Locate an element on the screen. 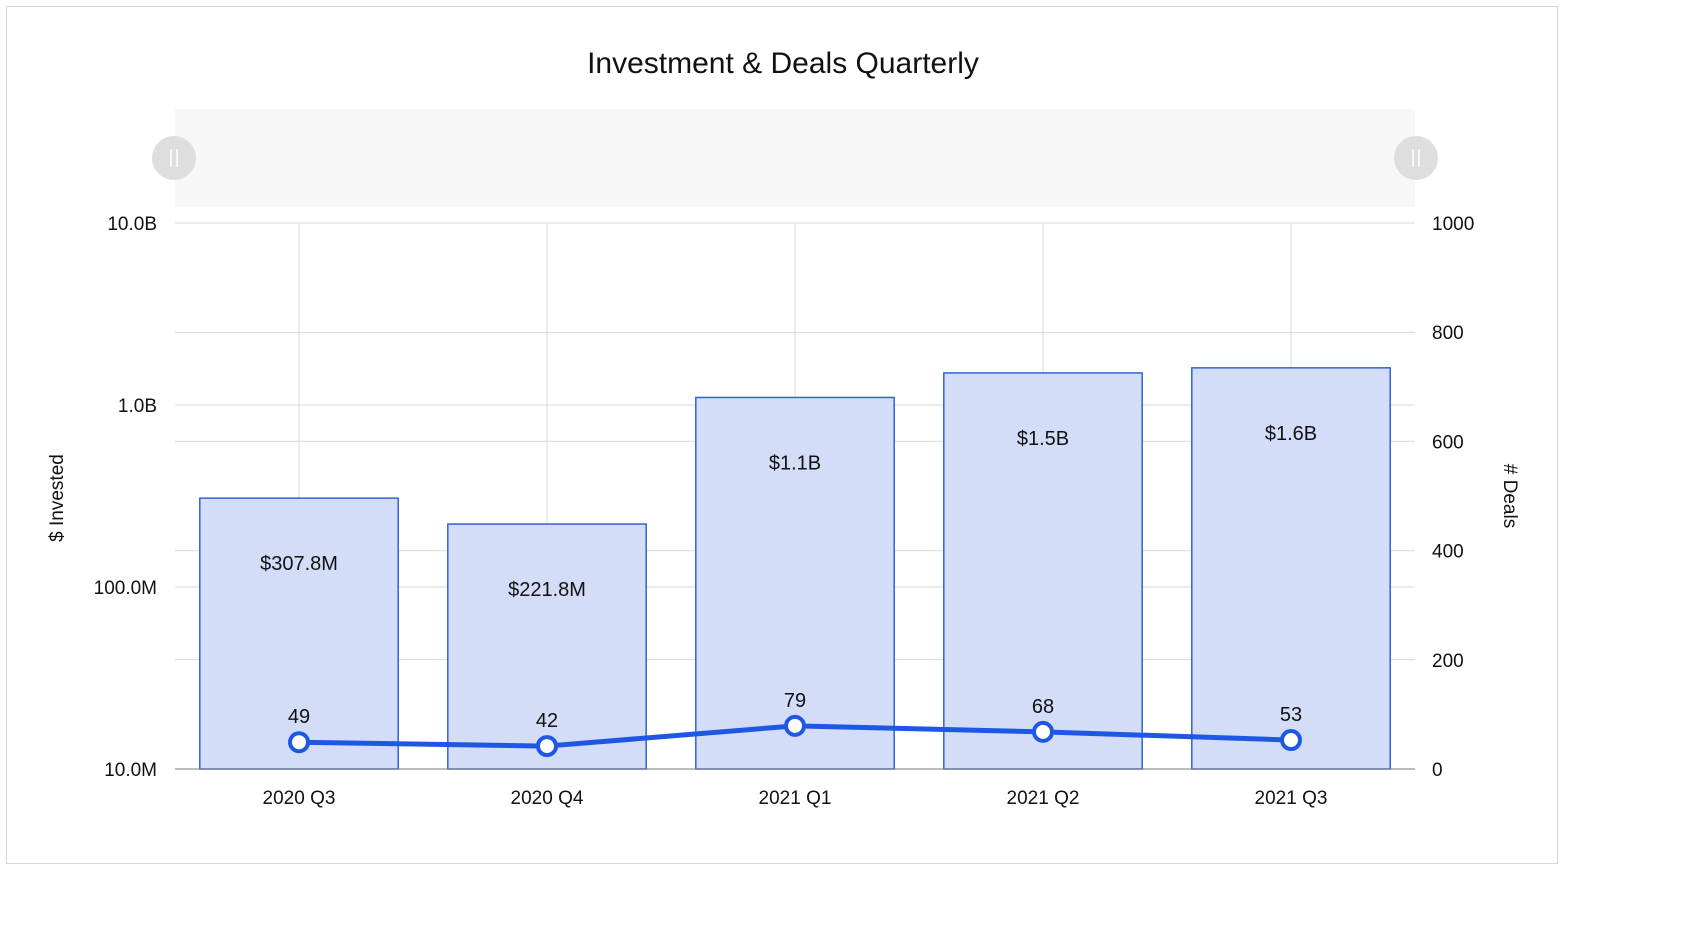 This screenshot has width=1698, height=946. deals-data-label: 42 is located at coordinates (547, 721).